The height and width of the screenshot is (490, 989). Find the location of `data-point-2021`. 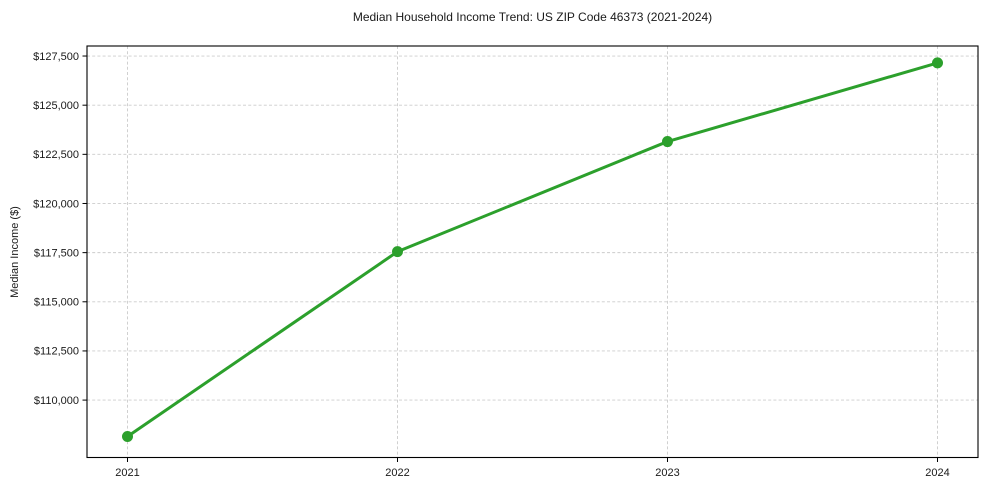

data-point-2021 is located at coordinates (127, 436).